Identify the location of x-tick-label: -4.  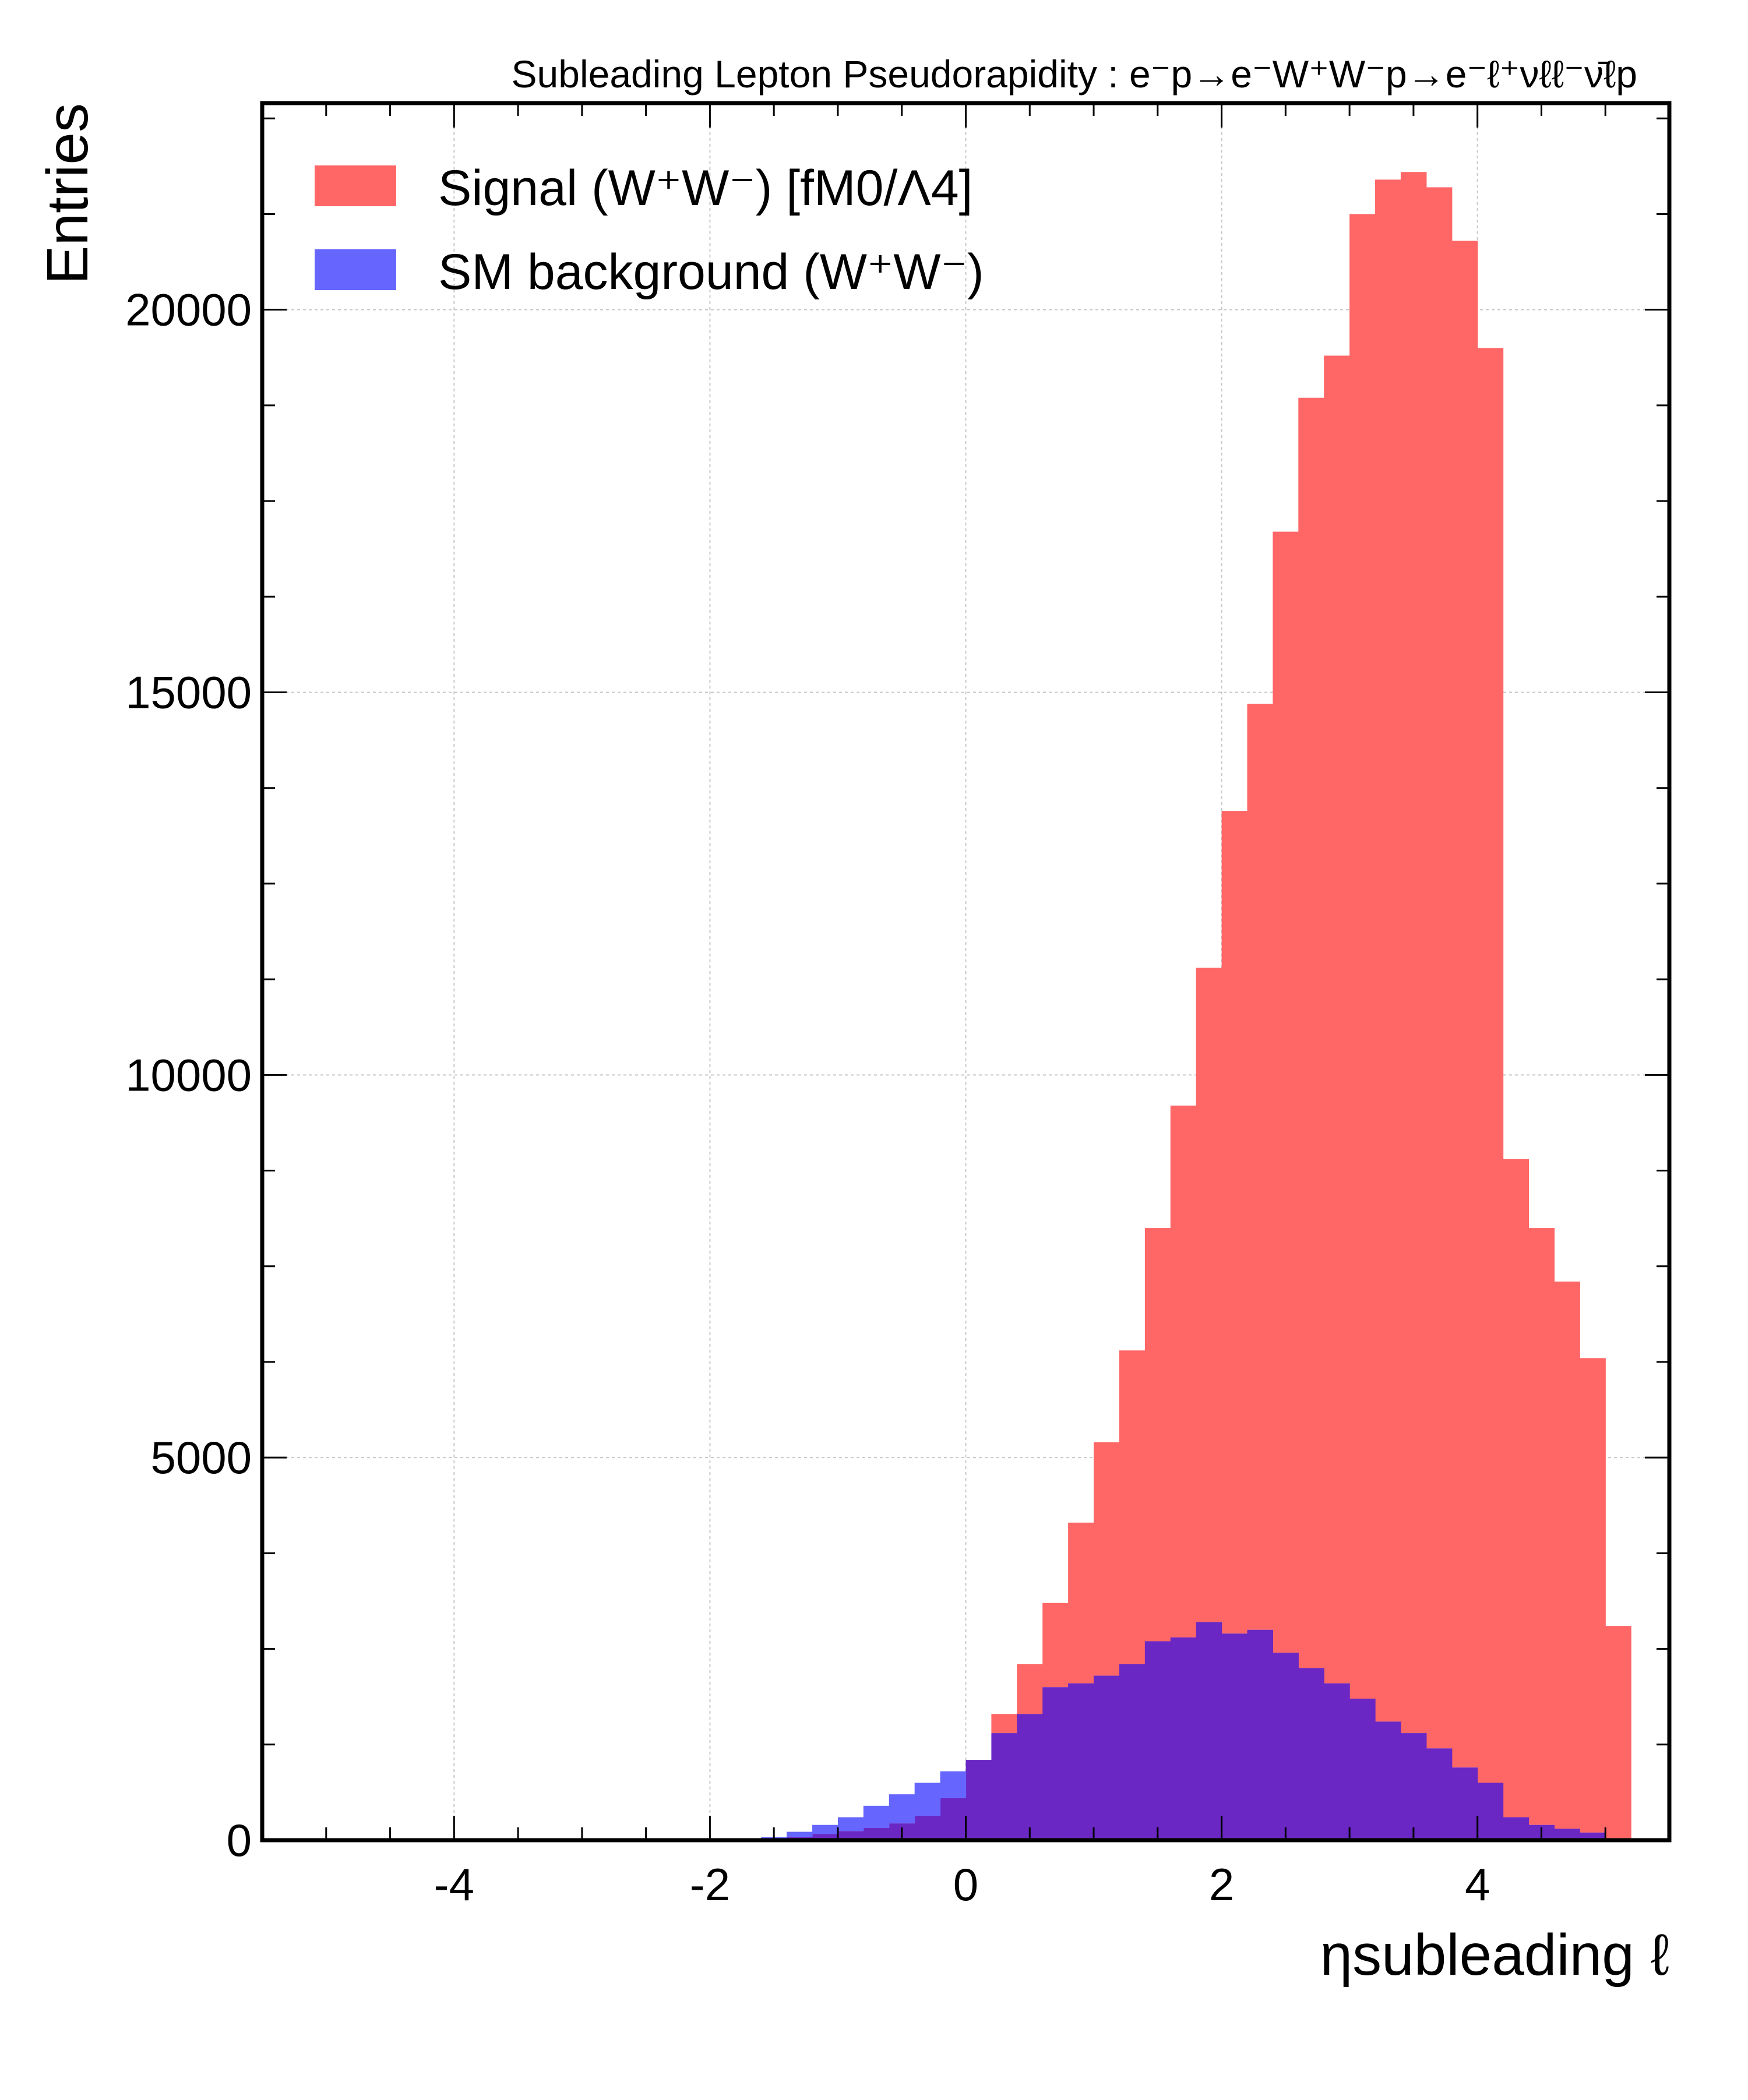
(454, 1884).